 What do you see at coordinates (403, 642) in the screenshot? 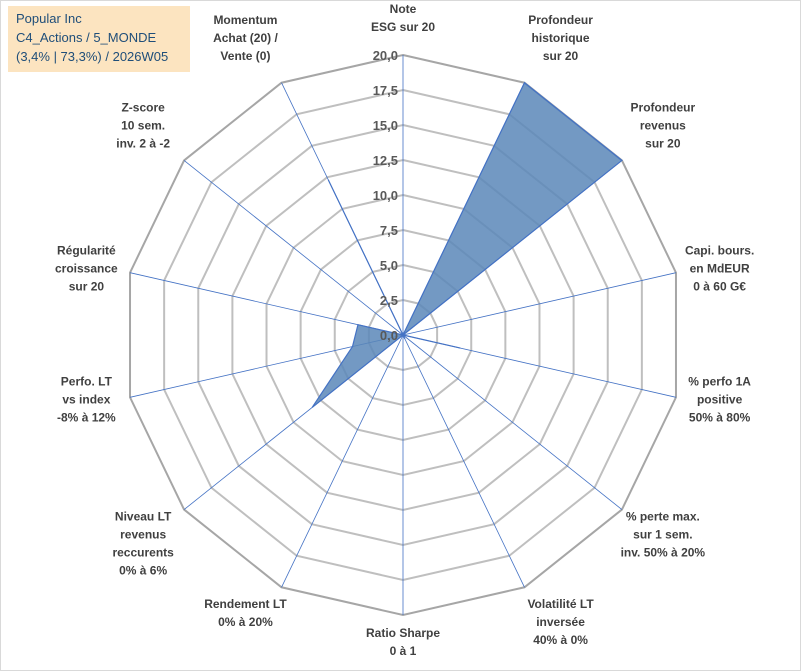
I see `axis-label: Ratio Sharpe 0 à 1` at bounding box center [403, 642].